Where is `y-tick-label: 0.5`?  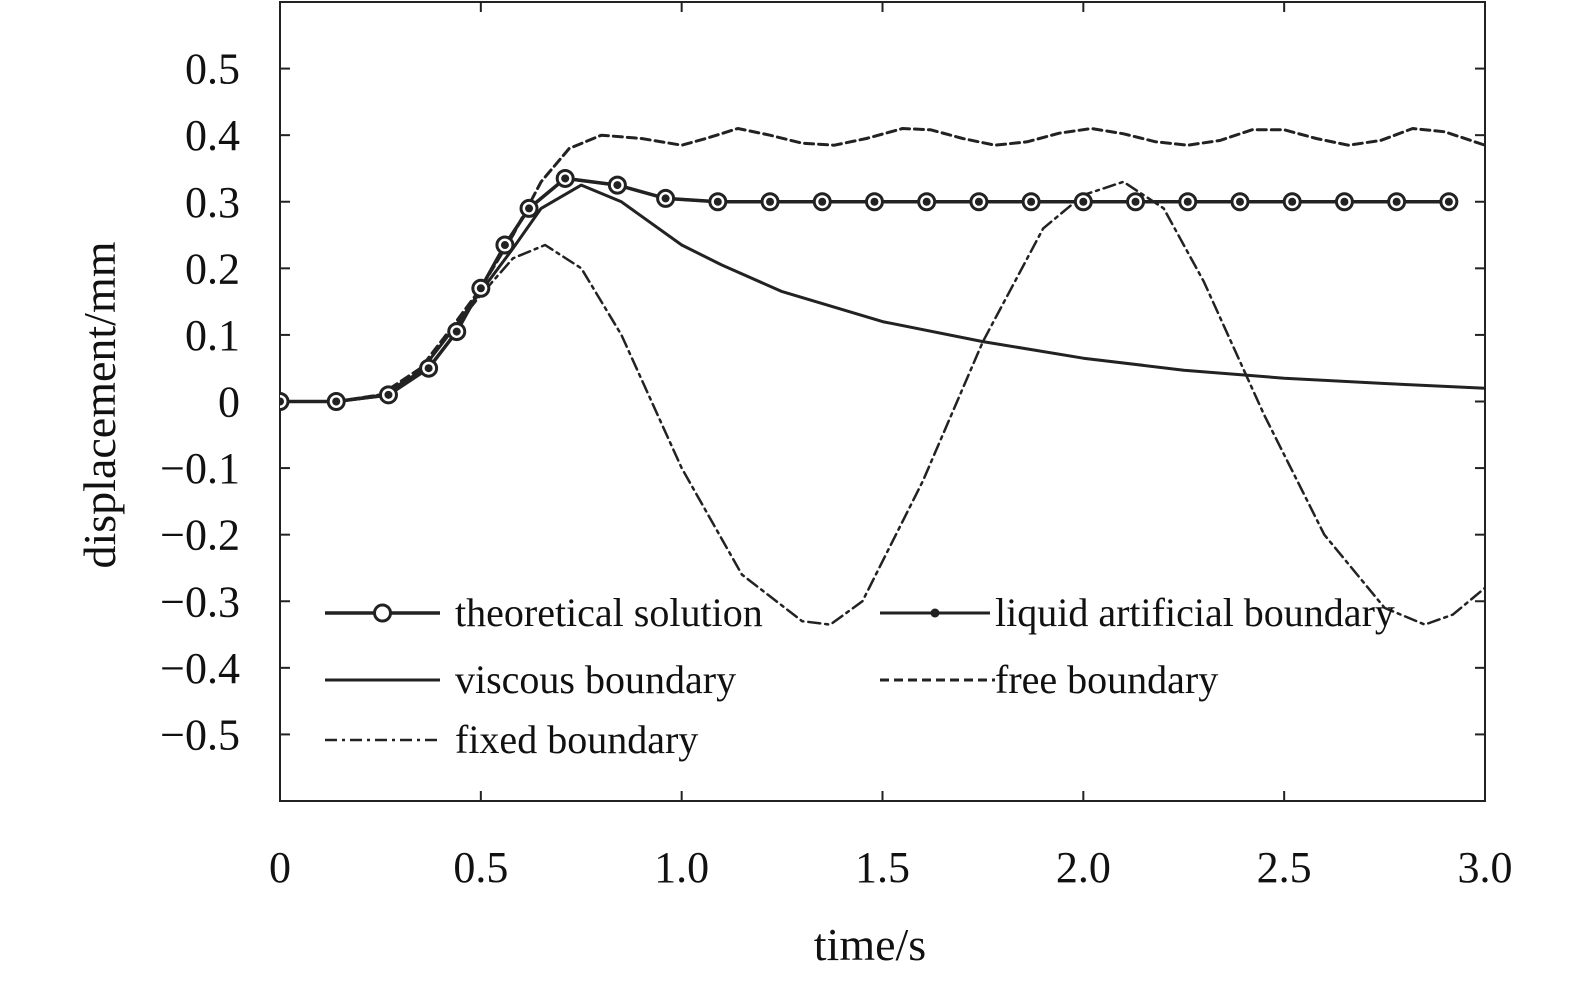
y-tick-label: 0.5 is located at coordinates (212, 69).